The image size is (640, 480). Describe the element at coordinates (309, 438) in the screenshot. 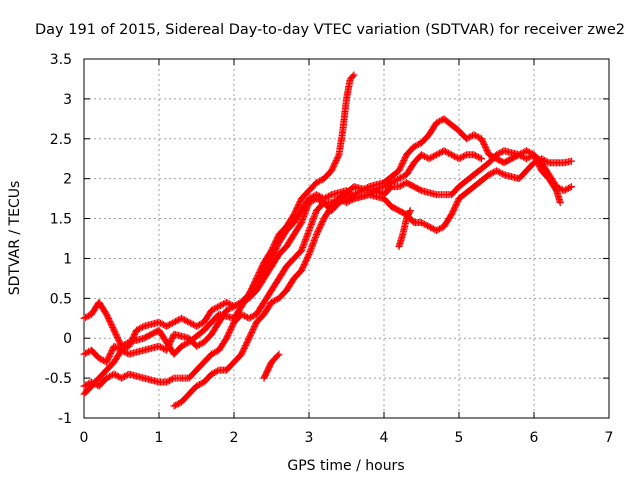

I see `x-tick-label: 3` at that location.